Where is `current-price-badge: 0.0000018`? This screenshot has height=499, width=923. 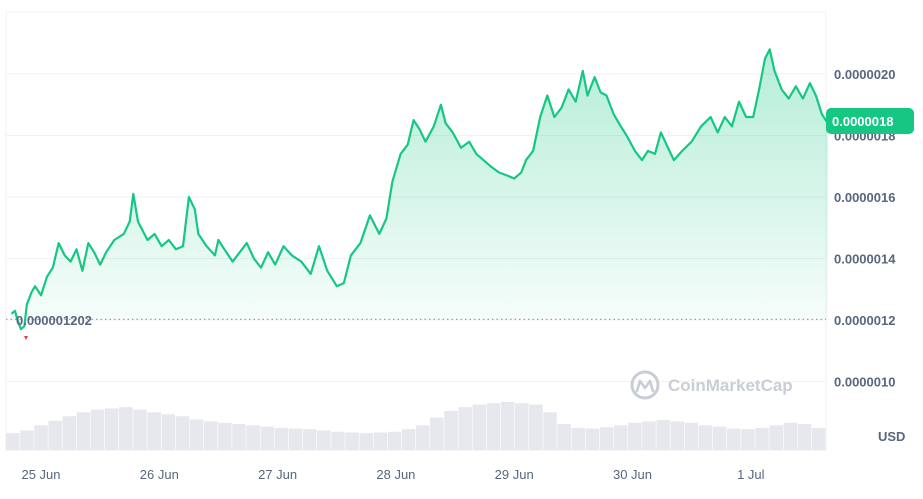
current-price-badge: 0.0000018 is located at coordinates (870, 121).